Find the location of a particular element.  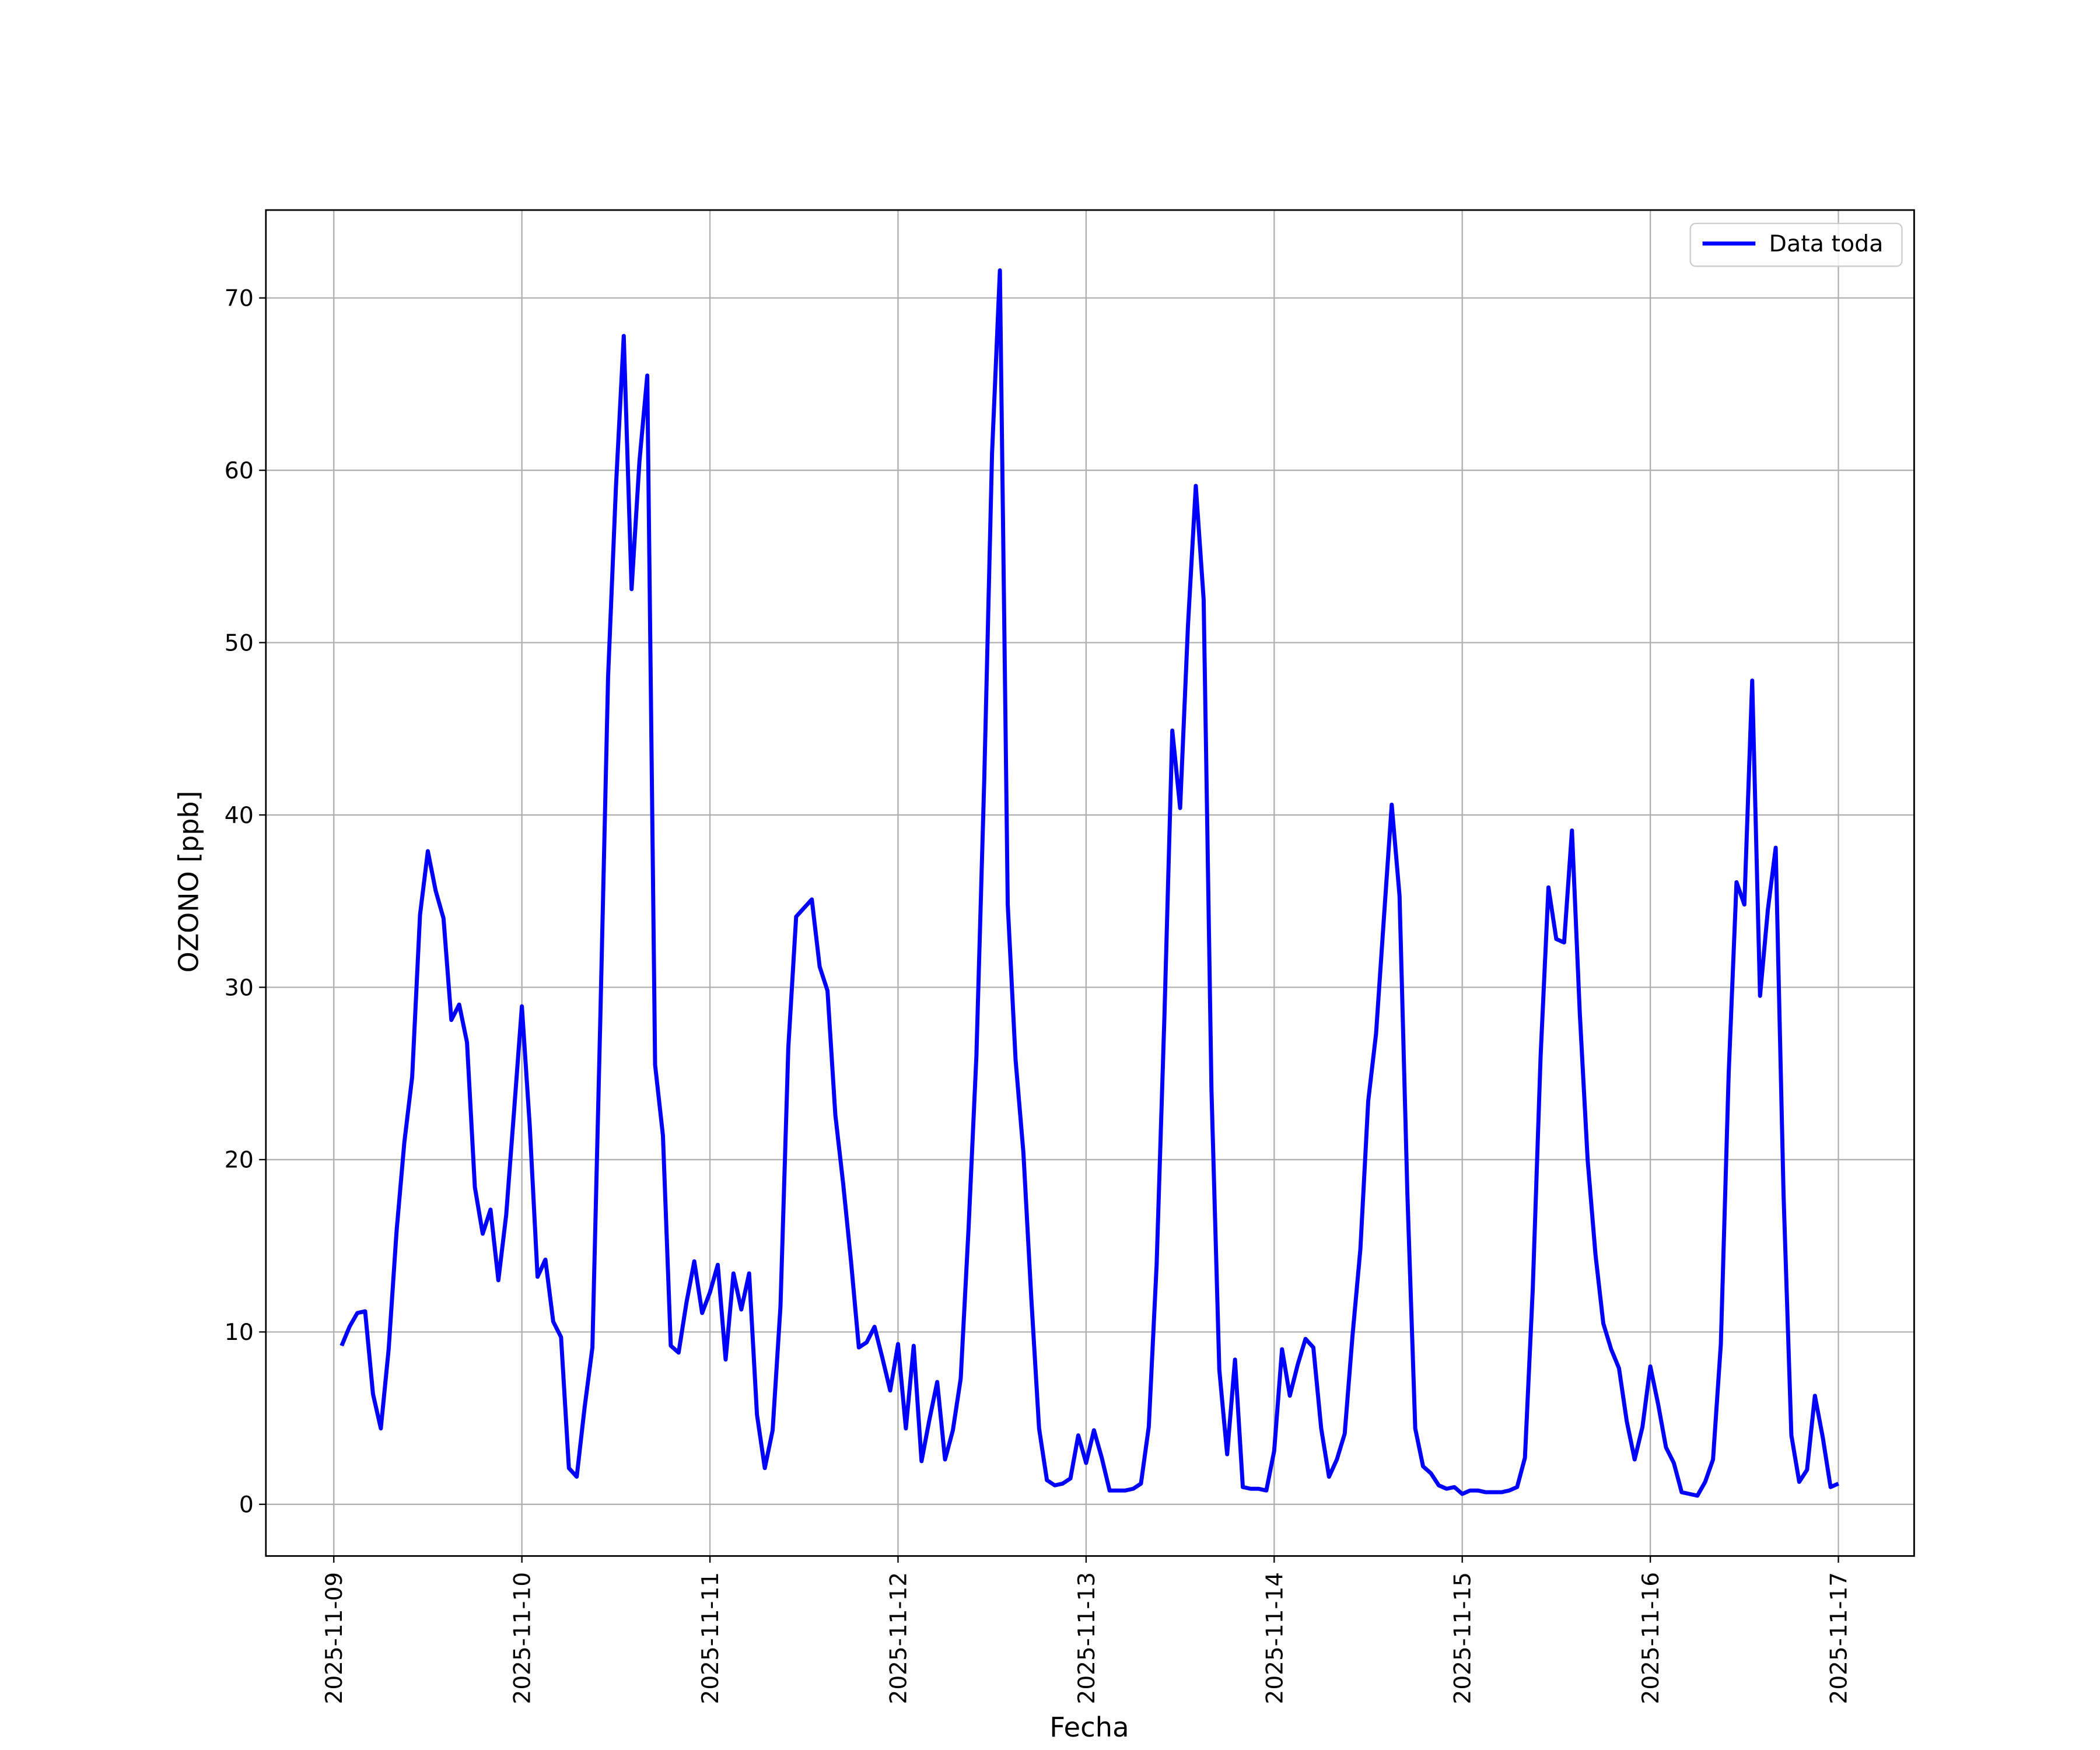

legend-box is located at coordinates (1796, 244).